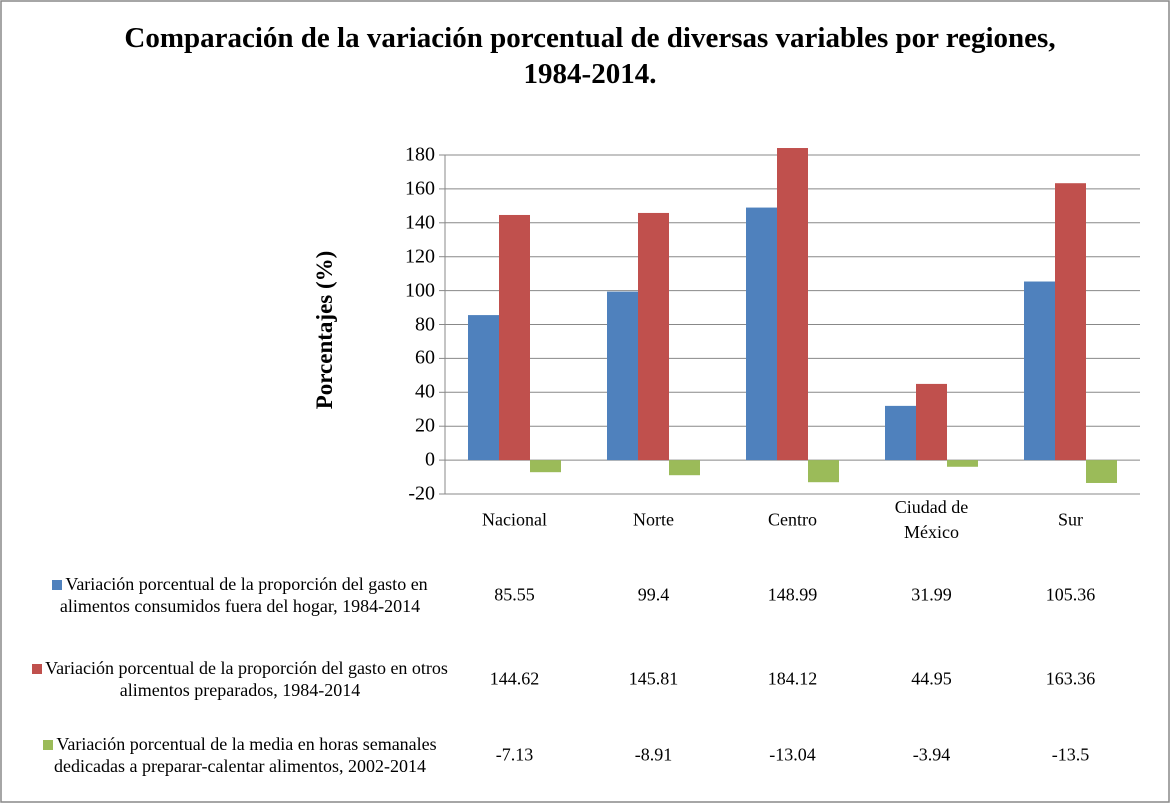  What do you see at coordinates (792, 678) in the screenshot?
I see `data-table-value: 184.12` at bounding box center [792, 678].